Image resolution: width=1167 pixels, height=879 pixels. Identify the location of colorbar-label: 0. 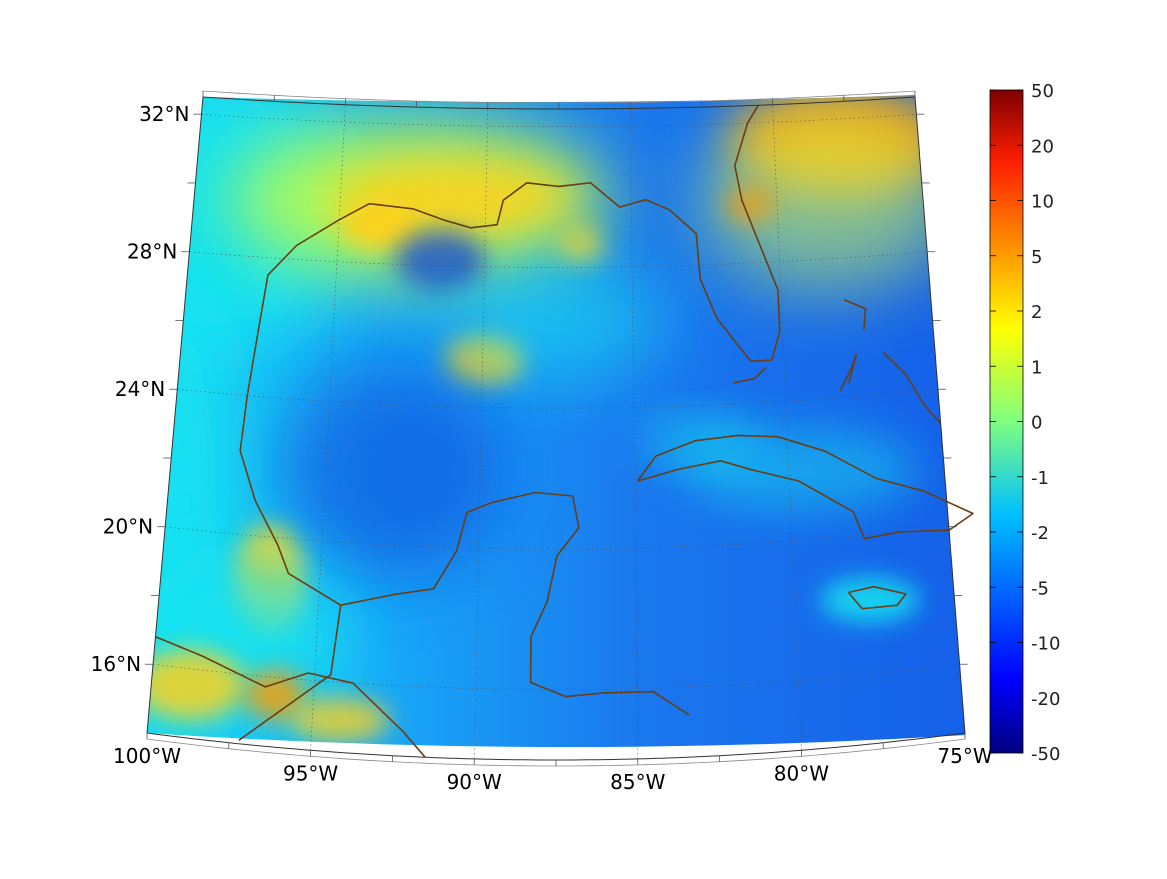
(1036, 423).